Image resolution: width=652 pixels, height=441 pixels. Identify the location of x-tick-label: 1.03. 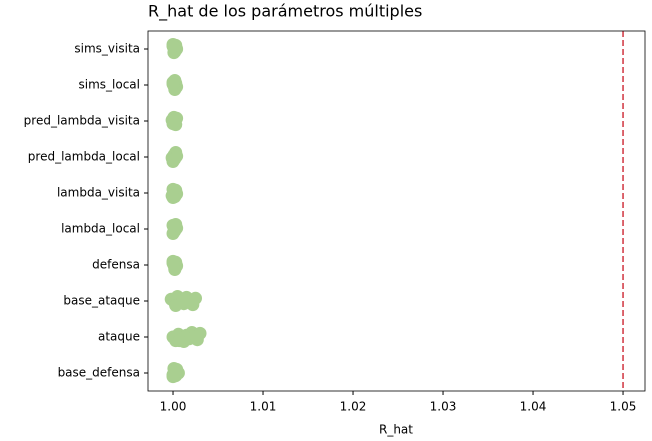
(443, 407).